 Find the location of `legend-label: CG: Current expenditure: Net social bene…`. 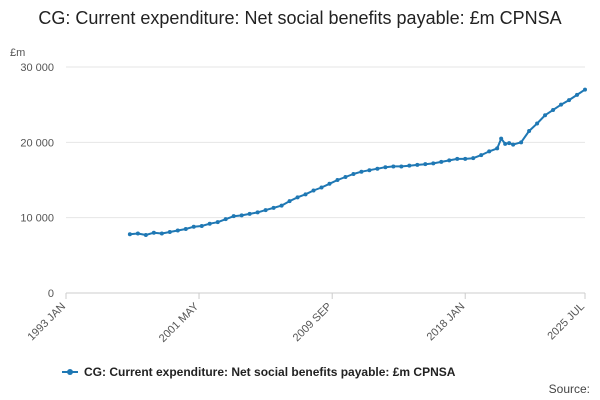

legend-label: CG: Current expenditure: Net social bene… is located at coordinates (270, 372).